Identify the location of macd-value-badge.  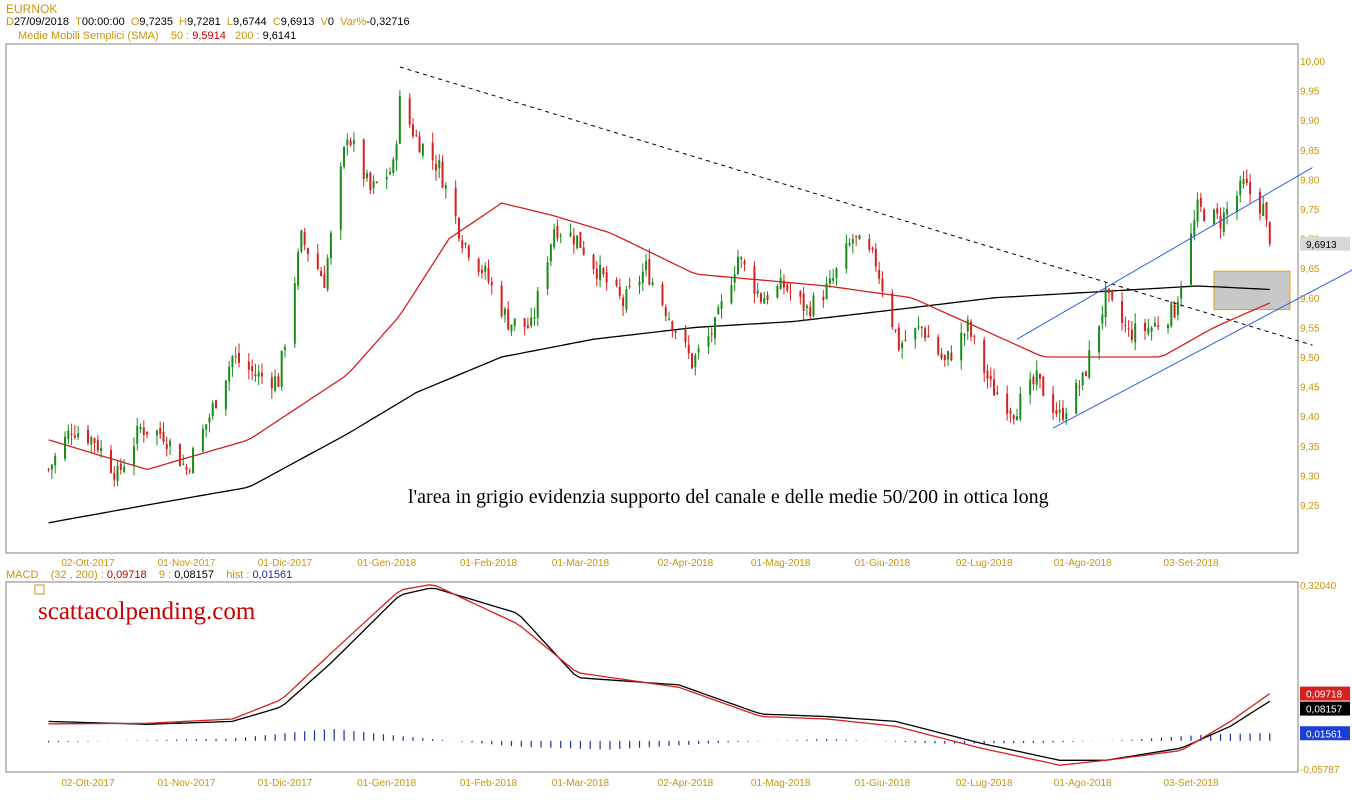
(1325, 693).